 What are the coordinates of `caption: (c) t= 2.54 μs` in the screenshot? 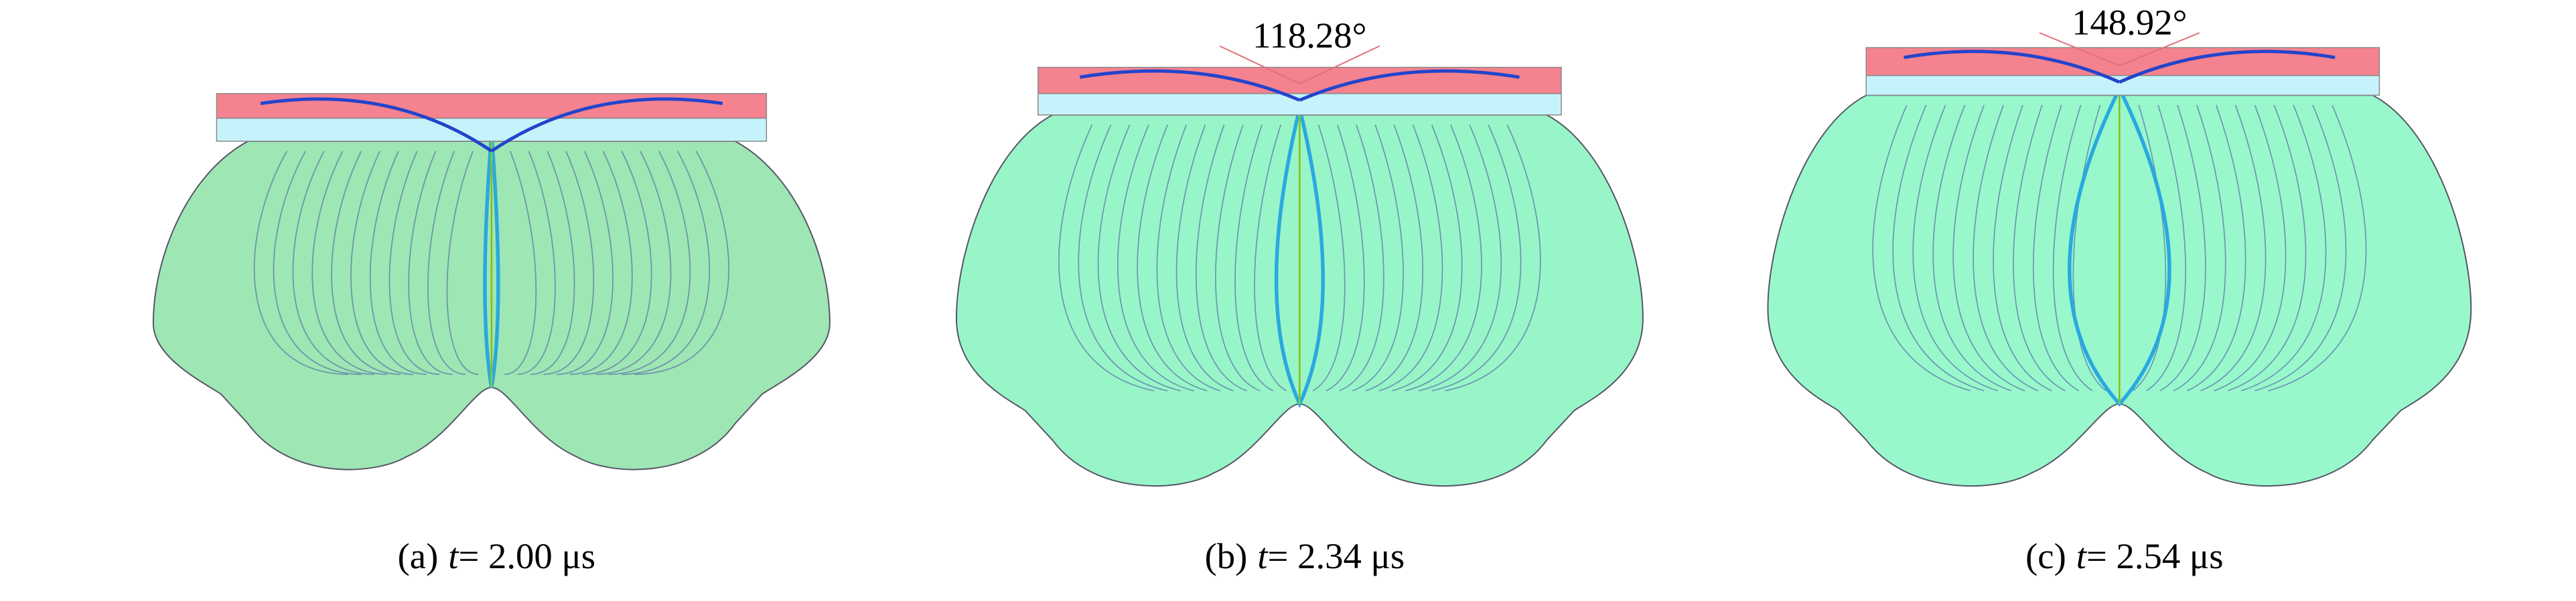 It's located at (2124, 556).